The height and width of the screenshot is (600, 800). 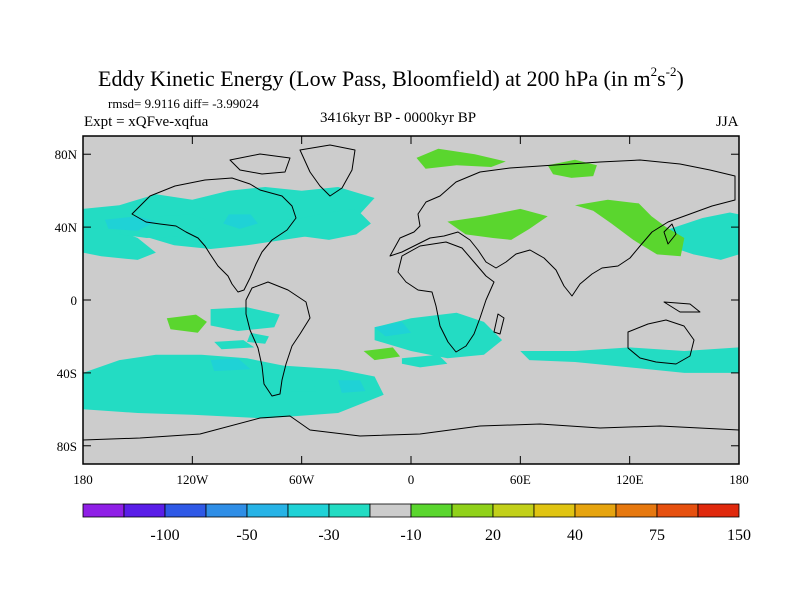 I want to click on coast-japan, so click(x=670, y=234).